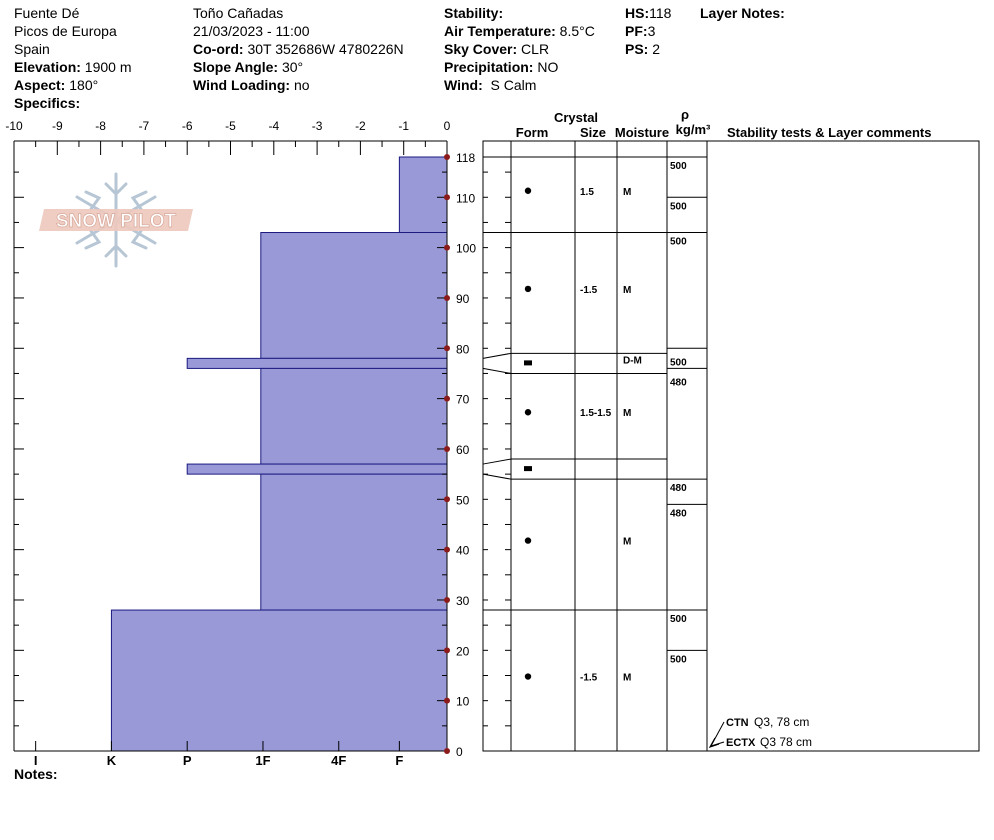 Image resolution: width=994 pixels, height=840 pixels. Describe the element at coordinates (463, 500) in the screenshot. I see `height-tick-label: 50` at that location.